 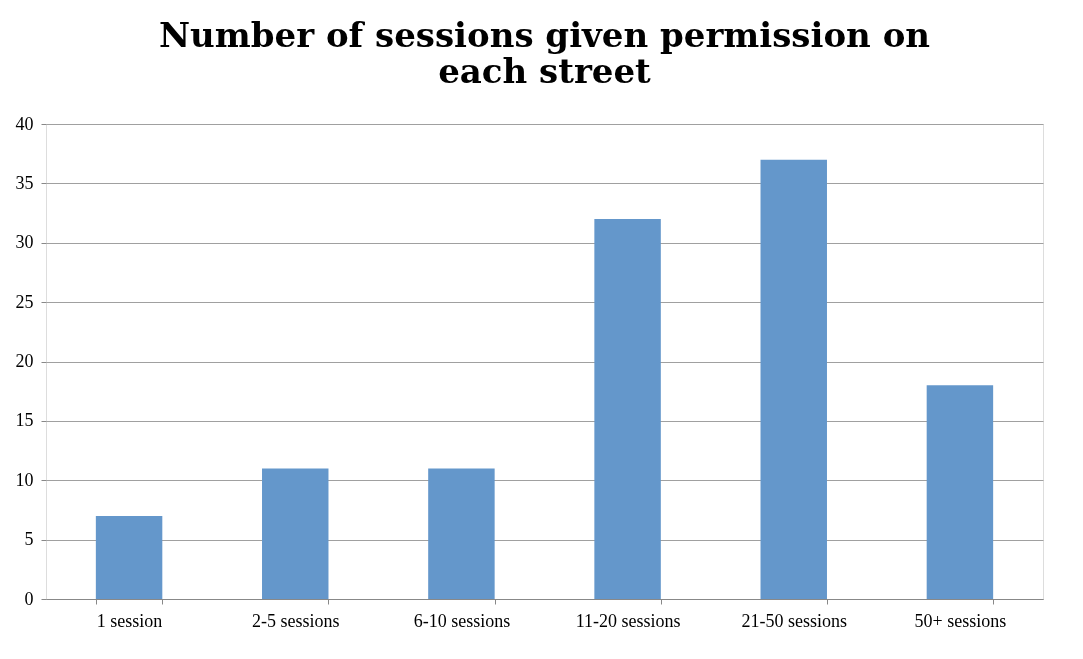 What do you see at coordinates (628, 620) in the screenshot?
I see `x-tick-label: 11-20 sessions` at bounding box center [628, 620].